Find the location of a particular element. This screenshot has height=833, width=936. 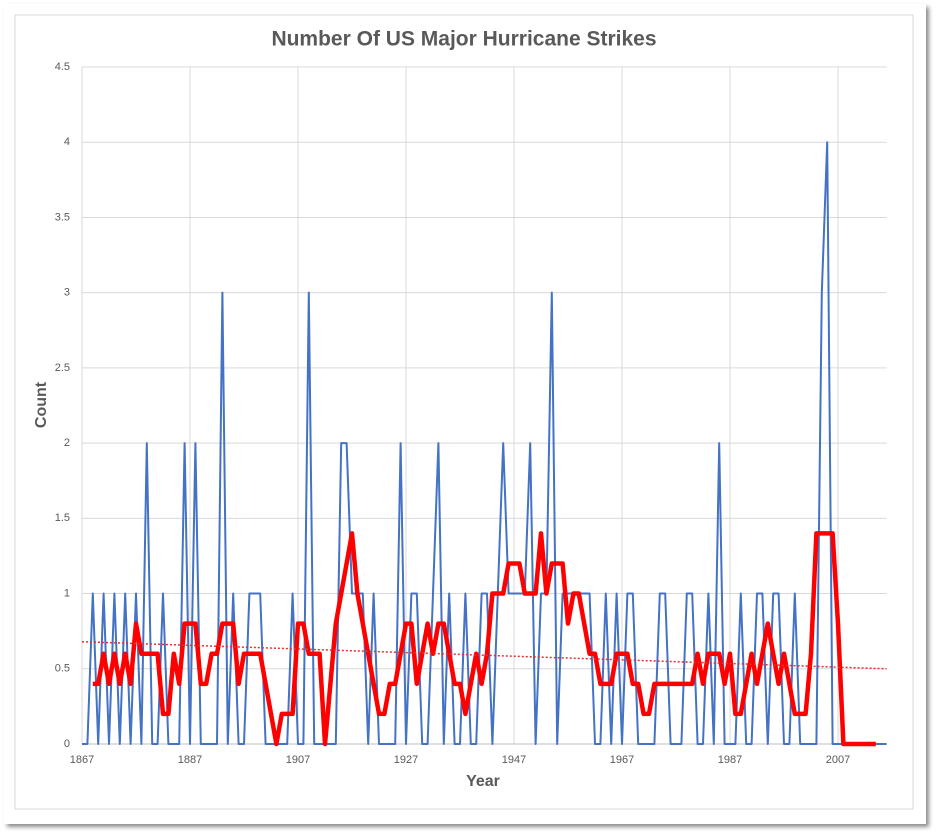

x-tick-label: 1987 is located at coordinates (730, 760).